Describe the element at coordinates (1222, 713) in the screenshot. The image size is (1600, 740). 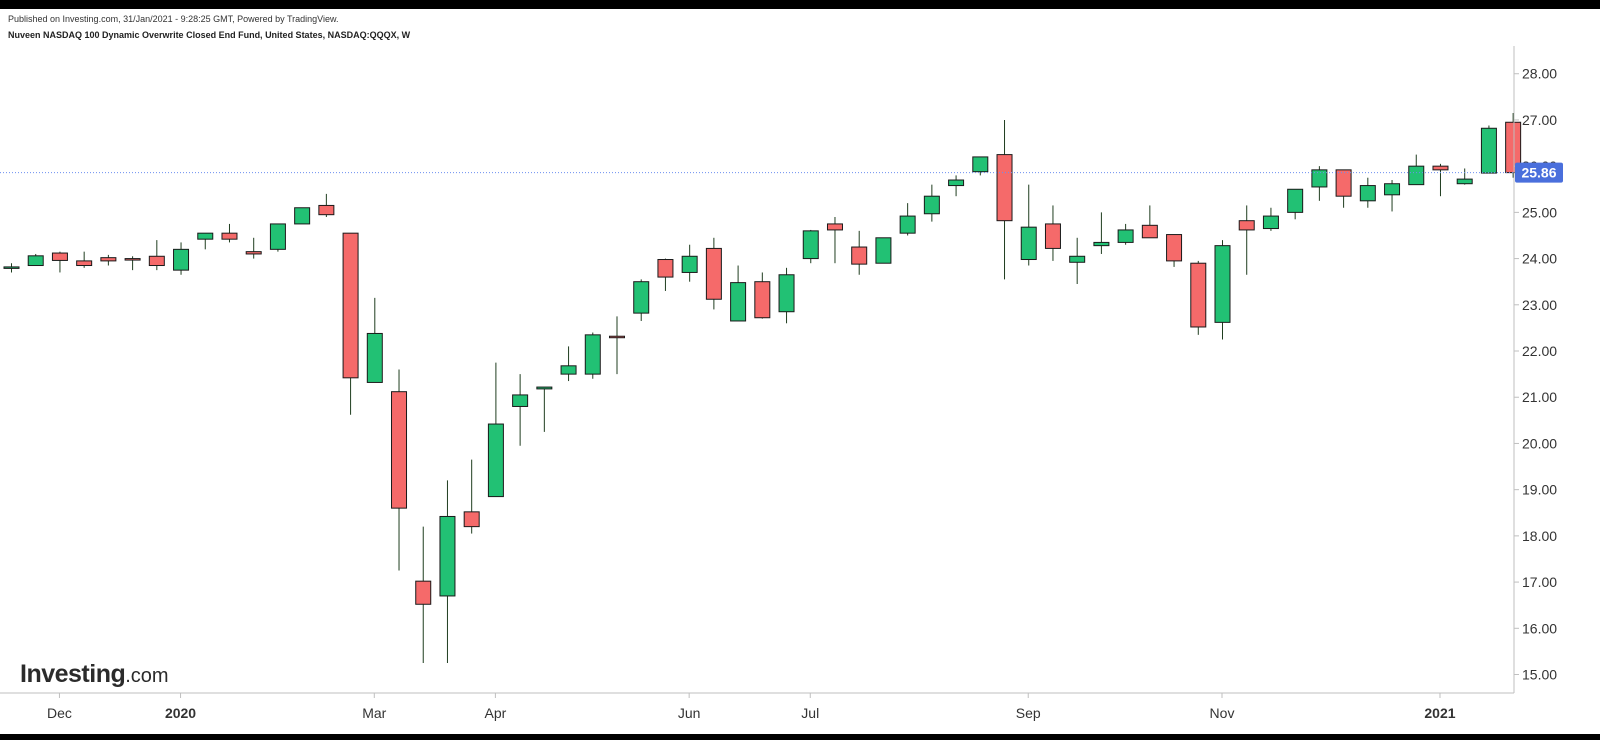
I see `x-tick-label: Nov` at that location.